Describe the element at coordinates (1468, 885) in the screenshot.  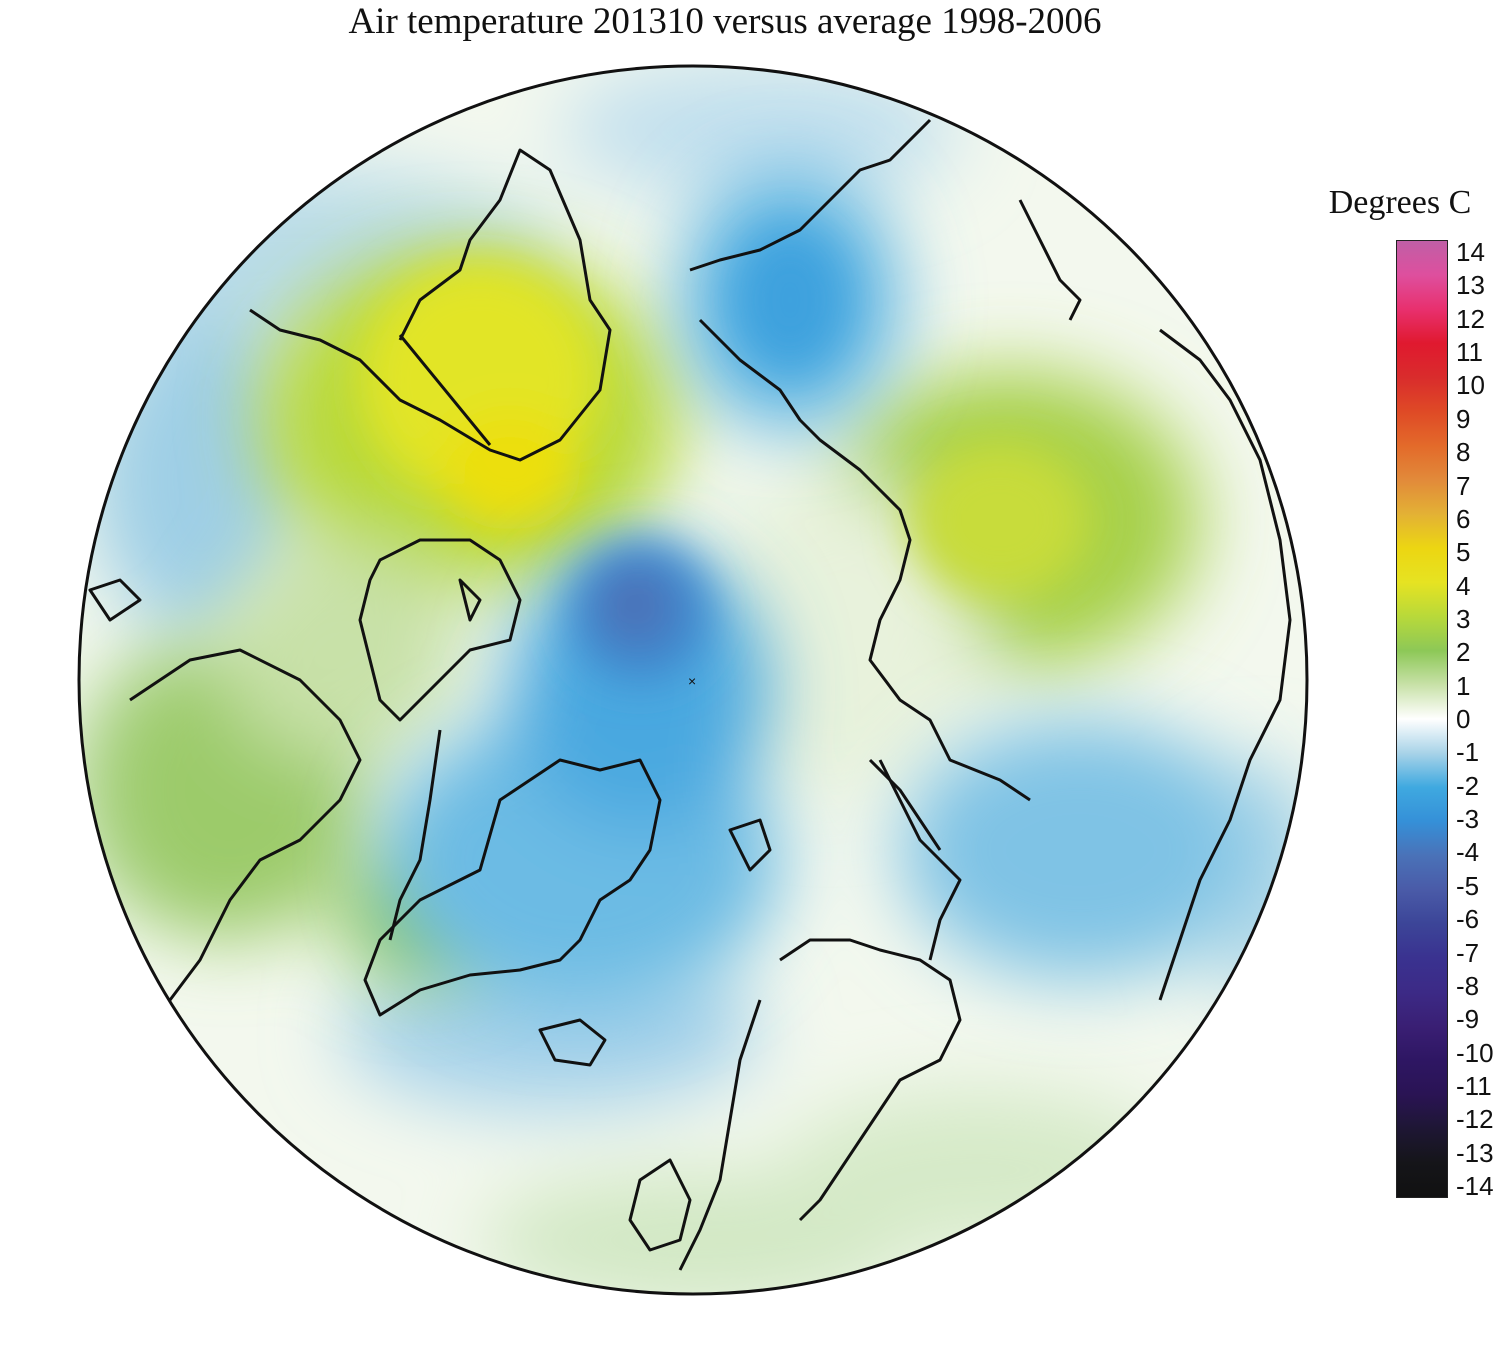
I see `colorbar-tick-label: -5` at that location.